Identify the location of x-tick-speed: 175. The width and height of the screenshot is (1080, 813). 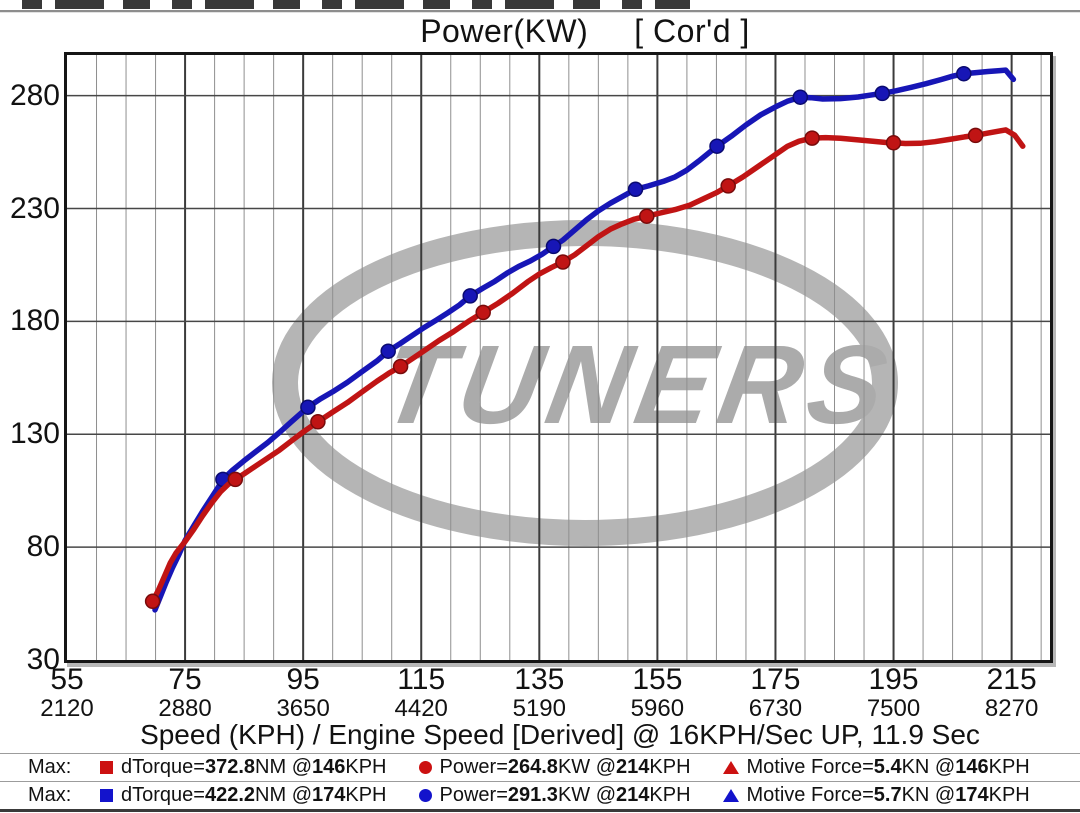
(775, 679).